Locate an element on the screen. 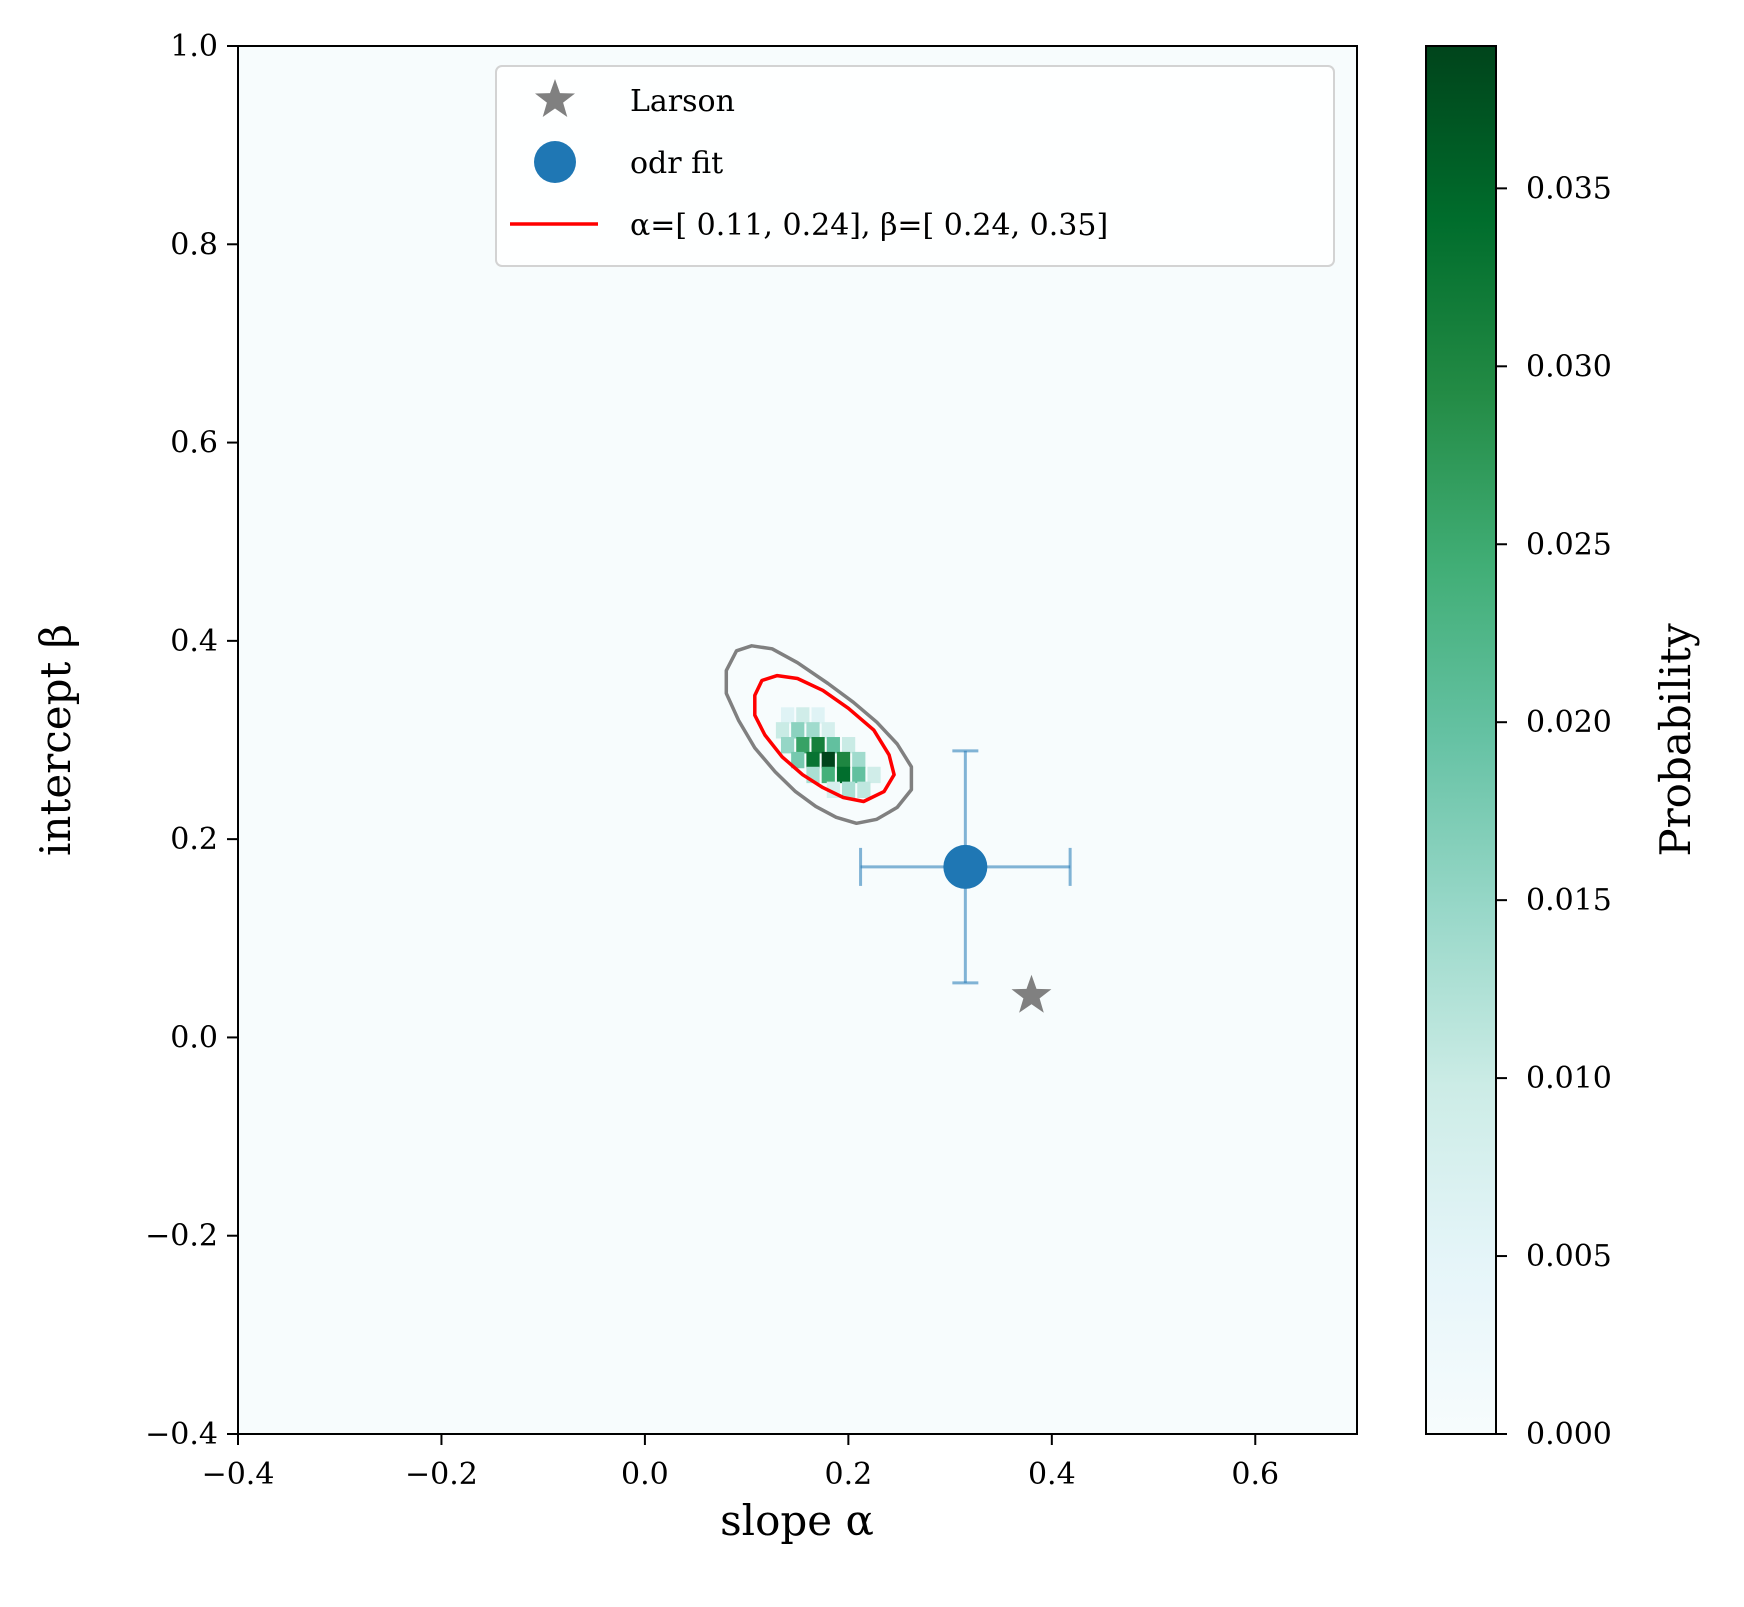 The image size is (1744, 1607). contour-layer is located at coordinates (819, 735).